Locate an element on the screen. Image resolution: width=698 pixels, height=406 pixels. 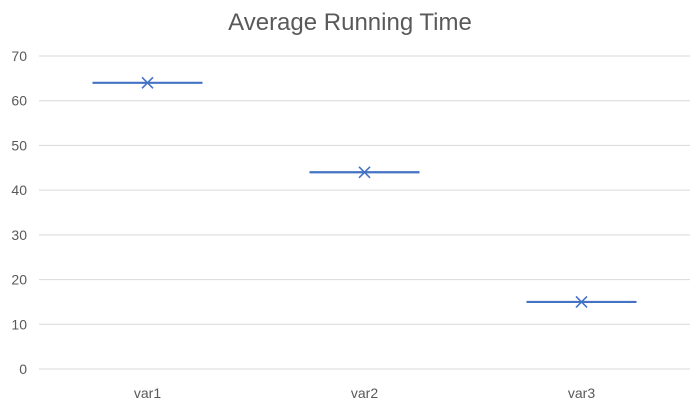
x-tick-label: var3 is located at coordinates (581, 393).